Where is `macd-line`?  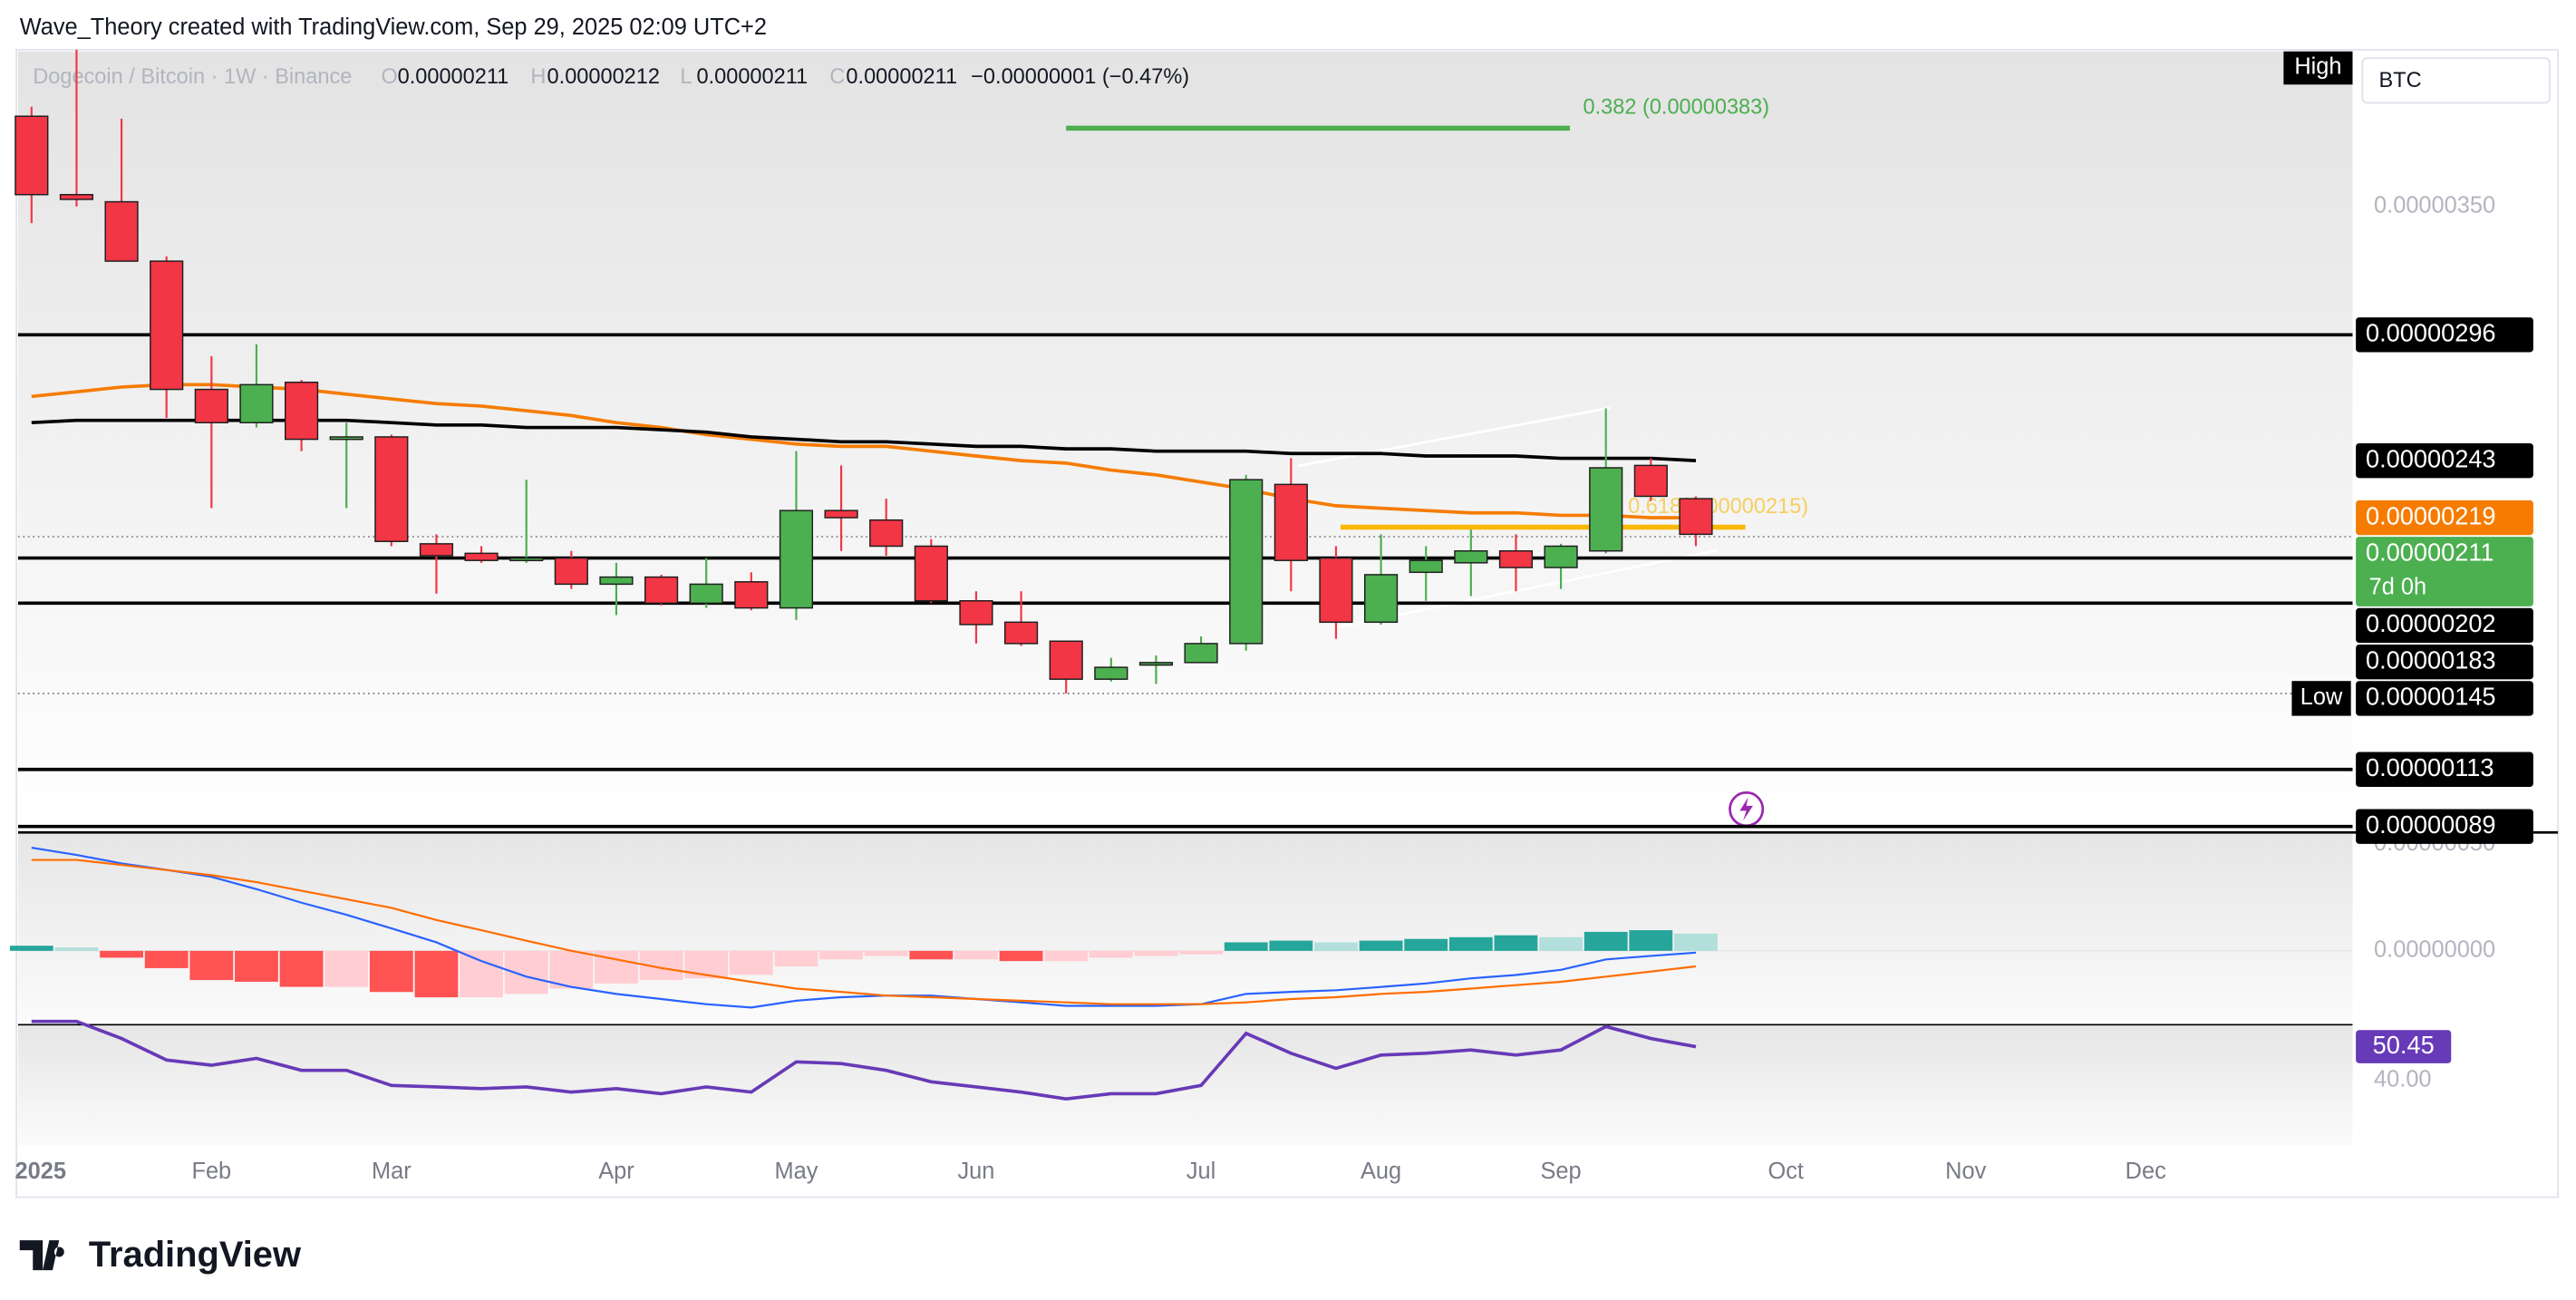
macd-line is located at coordinates (864, 932).